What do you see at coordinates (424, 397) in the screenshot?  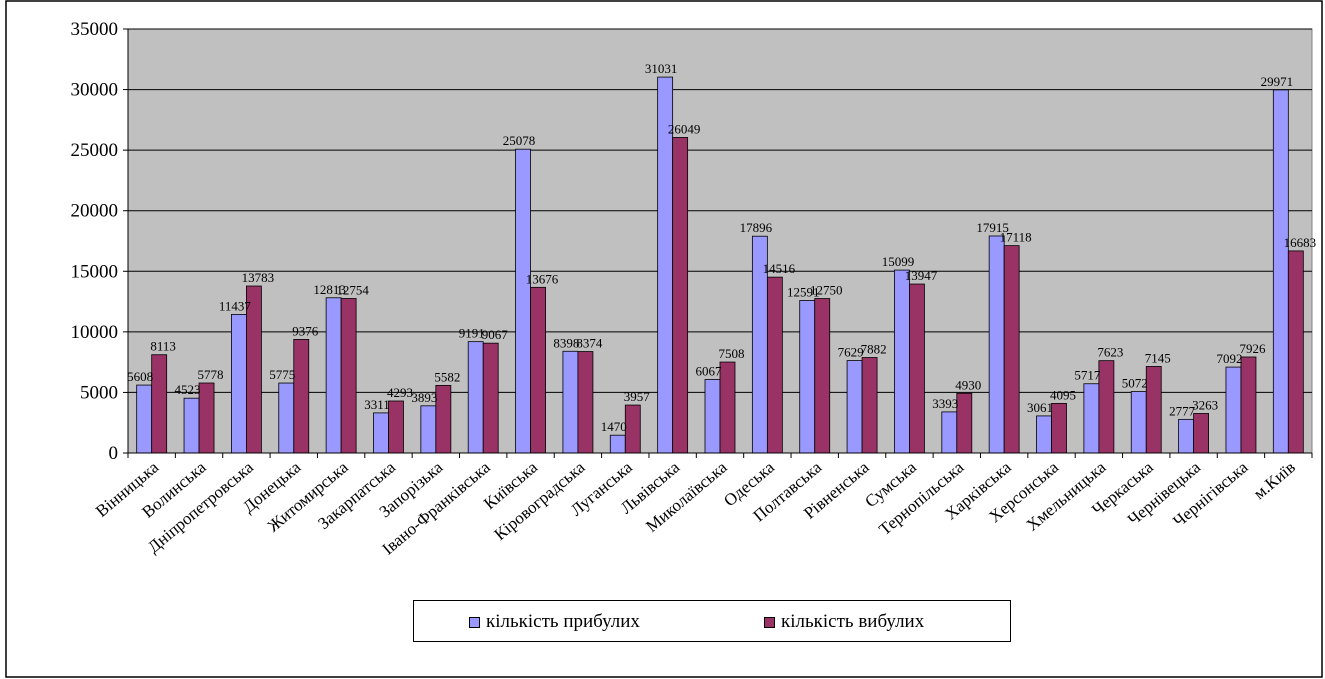 I see `data-label-arrived: 3893` at bounding box center [424, 397].